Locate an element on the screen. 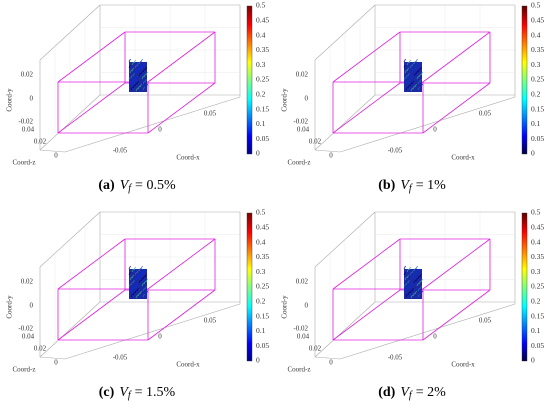 This screenshot has height=414, width=550. colorbar-tick-label: 0.2 is located at coordinates (261, 94).